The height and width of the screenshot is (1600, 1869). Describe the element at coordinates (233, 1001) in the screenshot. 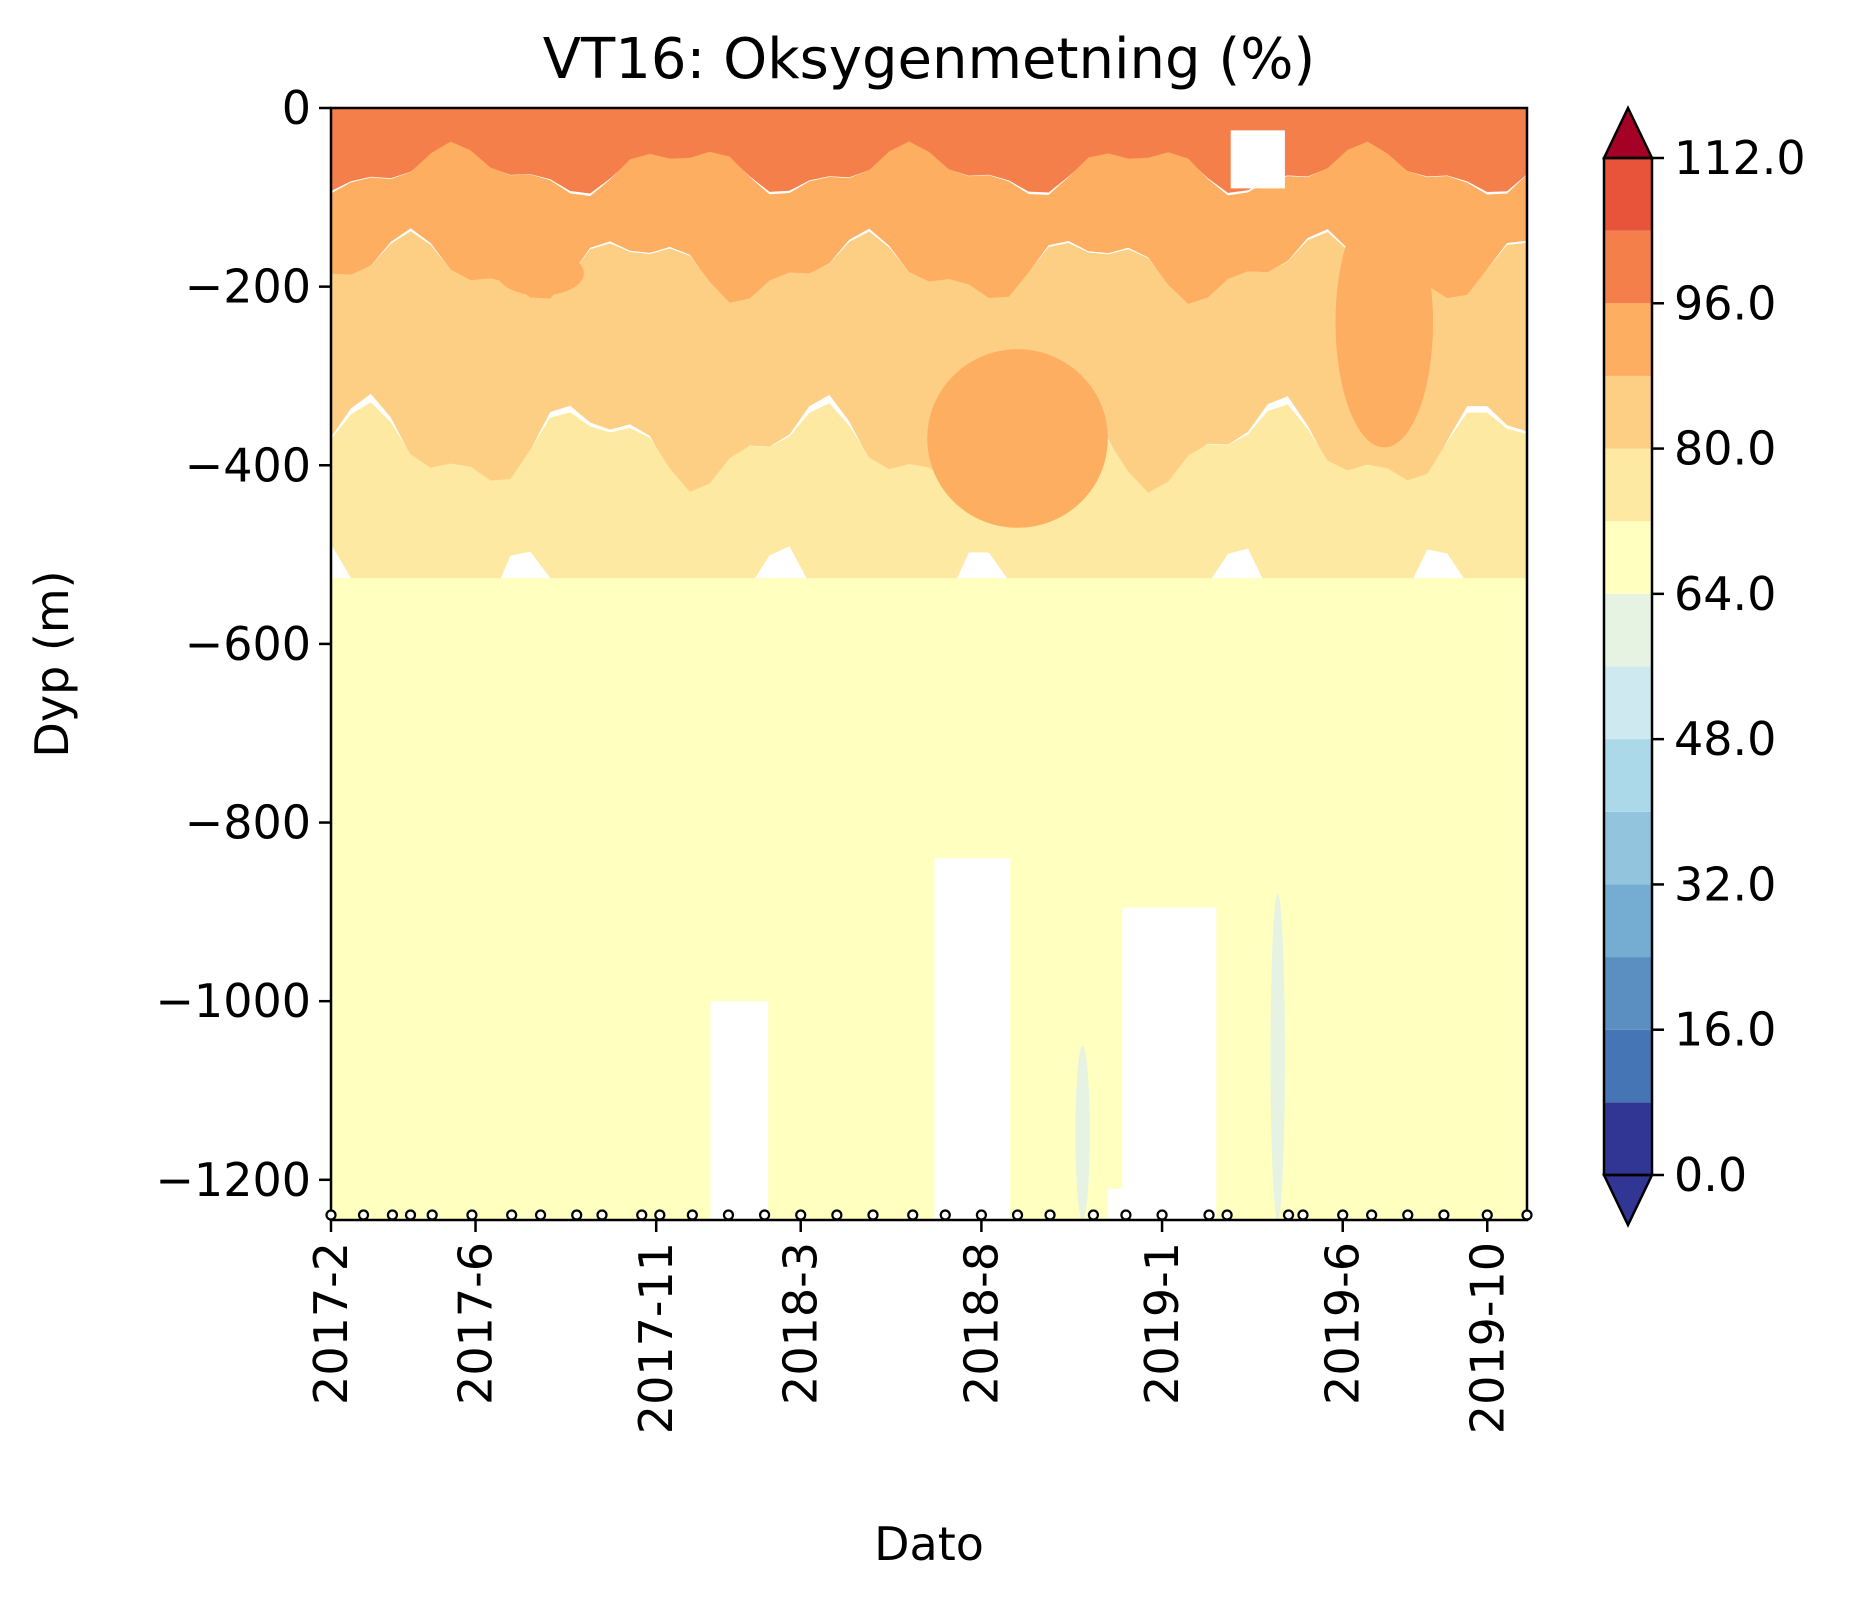

I see `y-tick-label: −1000` at that location.